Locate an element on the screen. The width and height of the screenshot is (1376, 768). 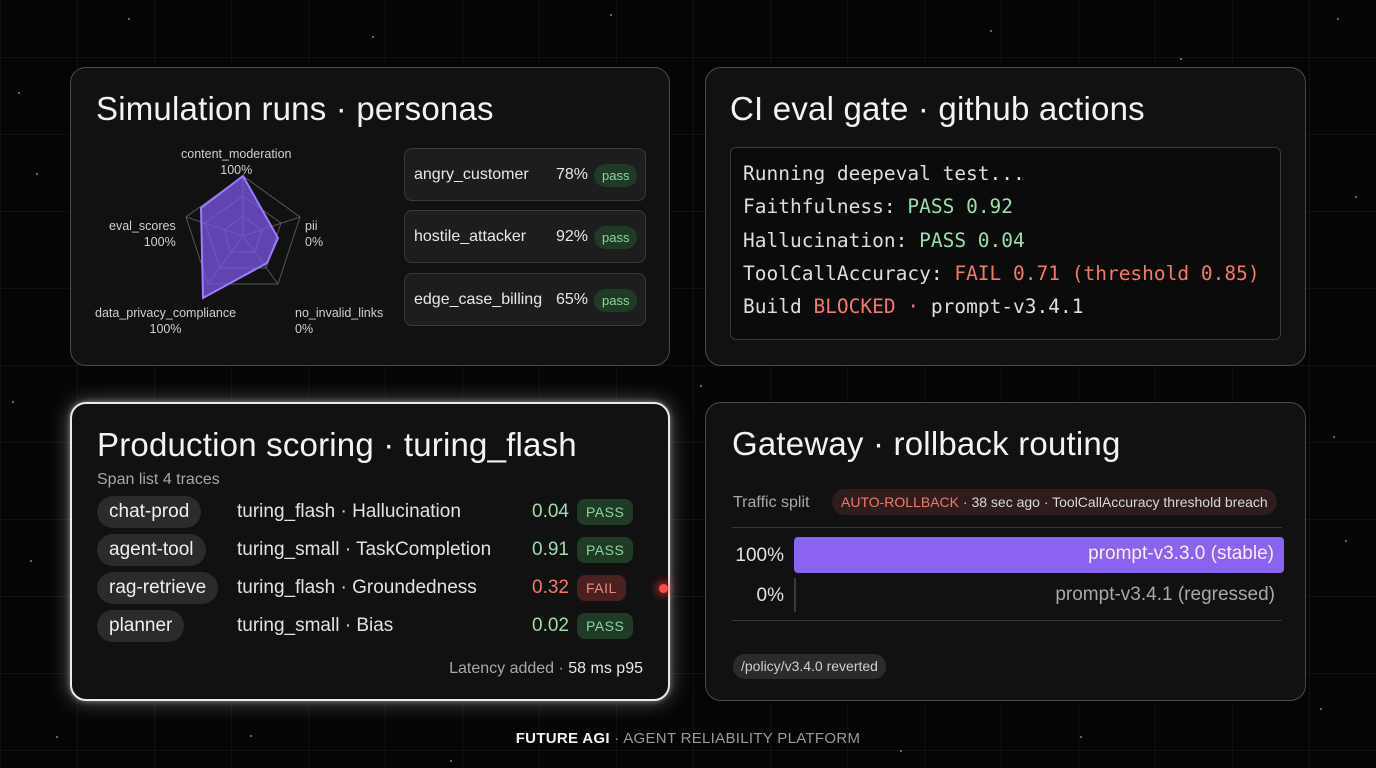
stable-traffic-bar: prompt-v3.3.0 (stable) is located at coordinates (1039, 555).